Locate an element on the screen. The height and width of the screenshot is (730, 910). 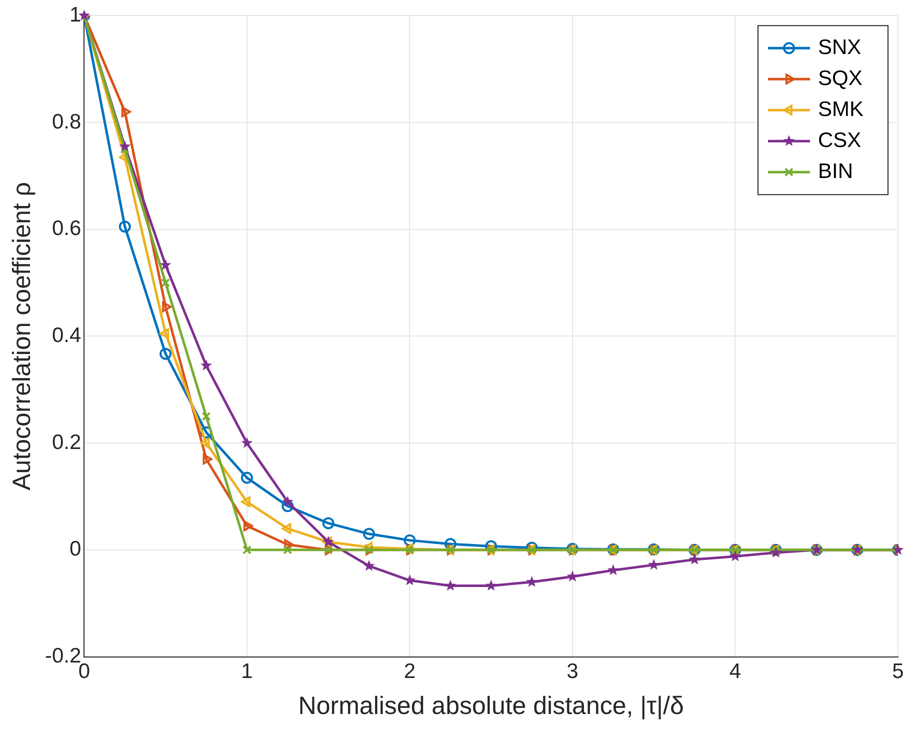
legend-label: SQX is located at coordinates (840, 78).